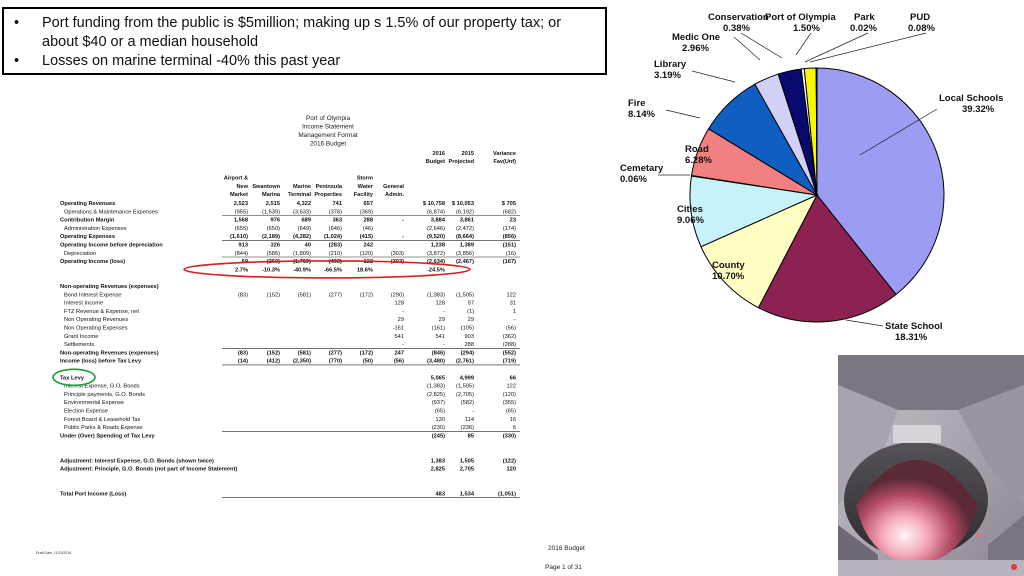 Image resolution: width=1024 pixels, height=576 pixels. What do you see at coordinates (863, 28) in the screenshot?
I see `pie-label-value: 0.02%` at bounding box center [863, 28].